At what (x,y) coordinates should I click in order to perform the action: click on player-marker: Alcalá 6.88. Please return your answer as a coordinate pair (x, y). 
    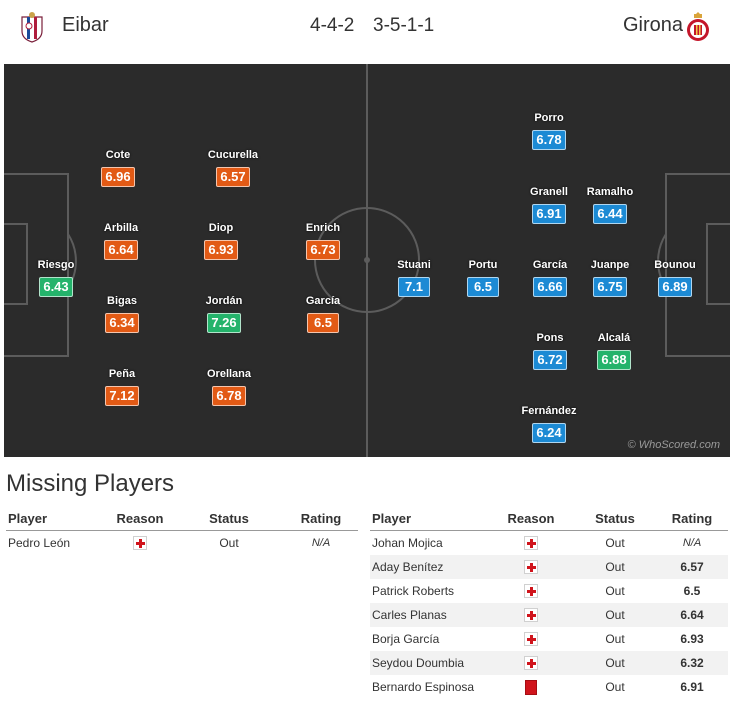
    Looking at the image, I should click on (614, 350).